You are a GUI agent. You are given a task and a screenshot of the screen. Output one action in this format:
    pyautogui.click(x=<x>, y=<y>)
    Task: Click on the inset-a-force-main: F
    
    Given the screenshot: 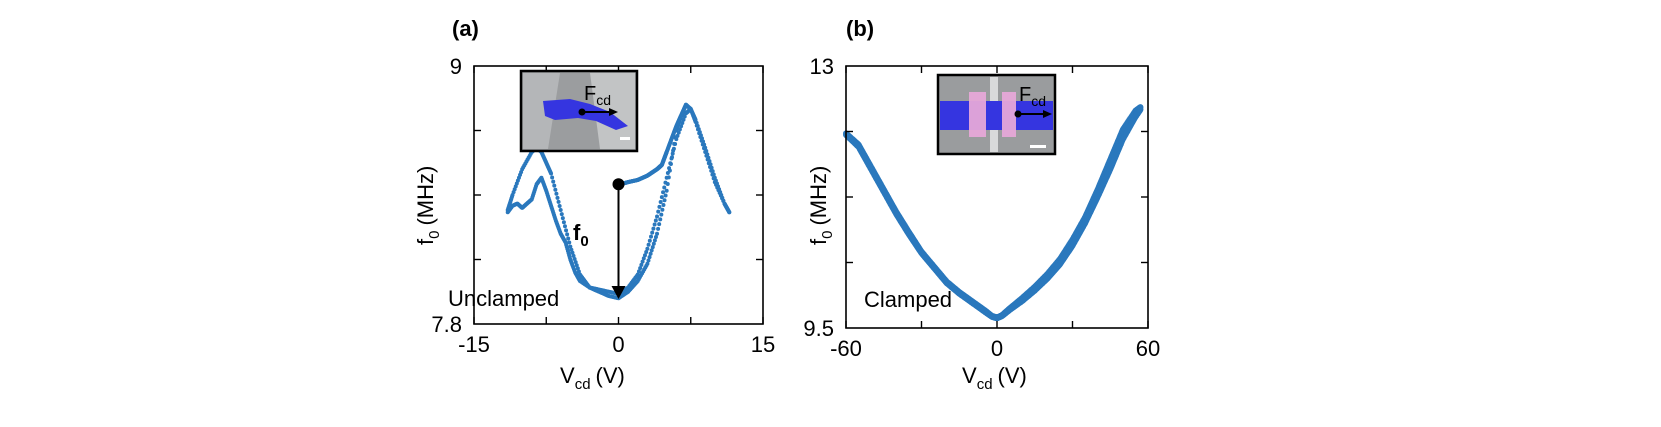 What is the action you would take?
    pyautogui.click(x=590, y=94)
    